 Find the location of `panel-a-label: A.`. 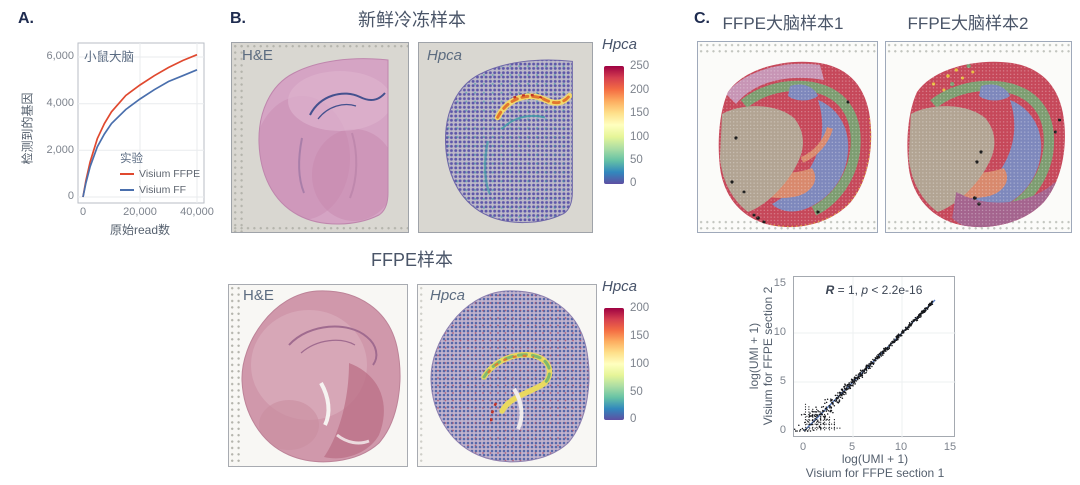

panel-a-label: A. is located at coordinates (26, 18).